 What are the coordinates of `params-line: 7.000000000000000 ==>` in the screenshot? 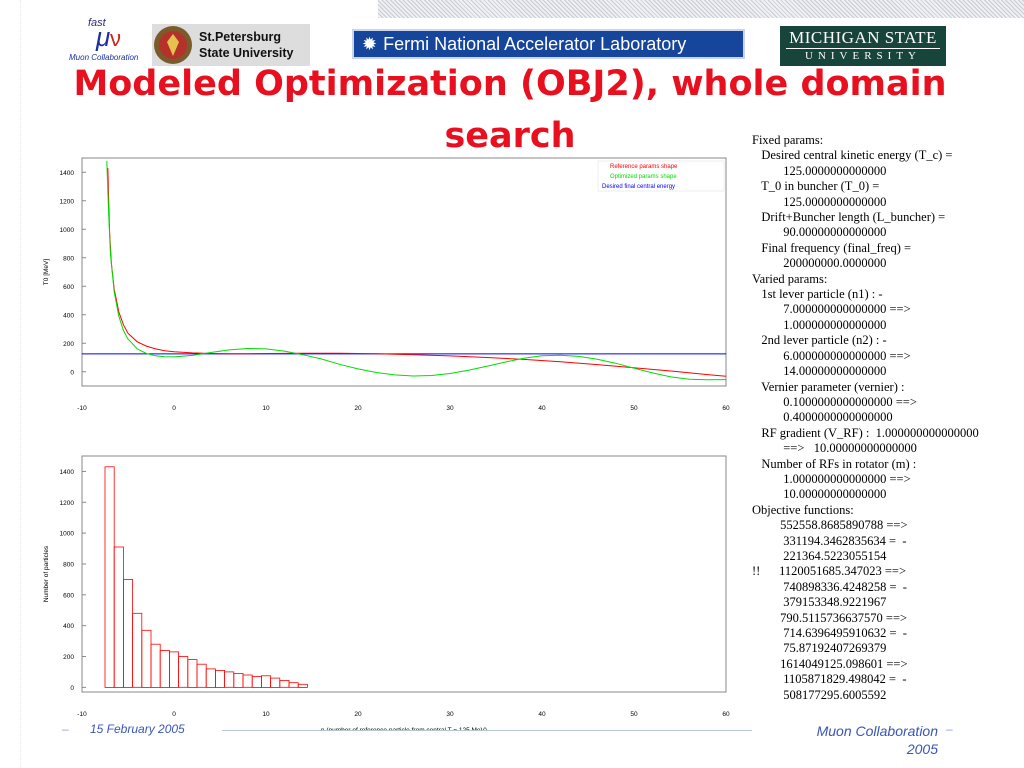 It's located at (831, 309).